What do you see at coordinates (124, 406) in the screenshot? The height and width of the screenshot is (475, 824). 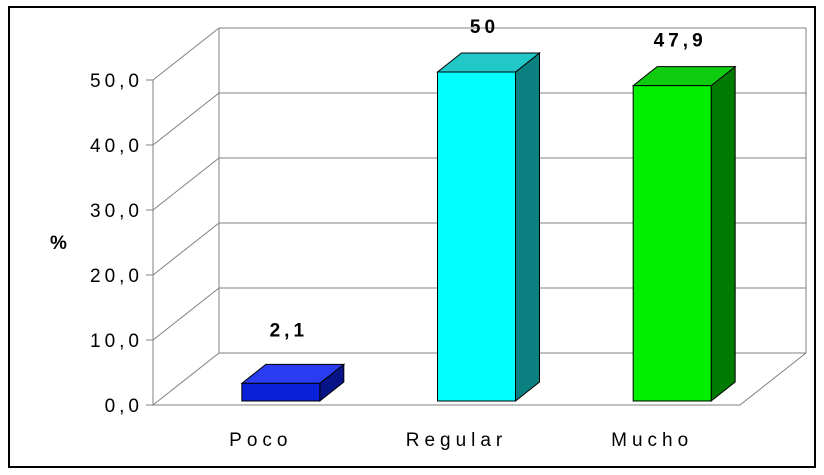 I see `y-tick-label: 0,0` at bounding box center [124, 406].